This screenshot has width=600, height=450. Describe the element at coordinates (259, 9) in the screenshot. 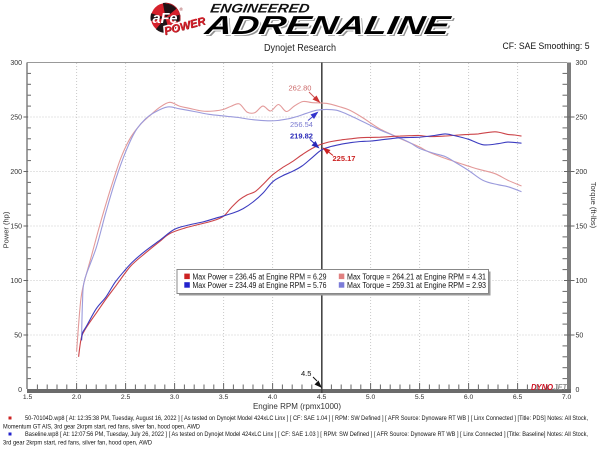

I see `svg-text: ENGINEERED` at that location.